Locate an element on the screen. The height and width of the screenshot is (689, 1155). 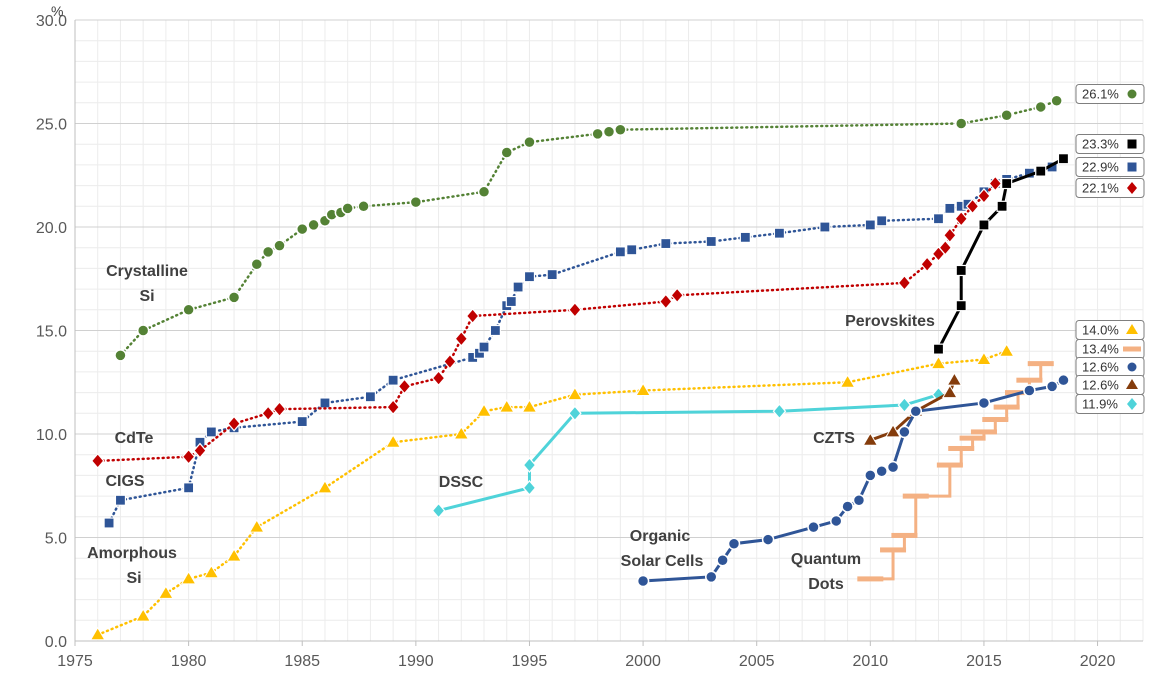
end-value-text: 22.9% is located at coordinates (1100, 167).